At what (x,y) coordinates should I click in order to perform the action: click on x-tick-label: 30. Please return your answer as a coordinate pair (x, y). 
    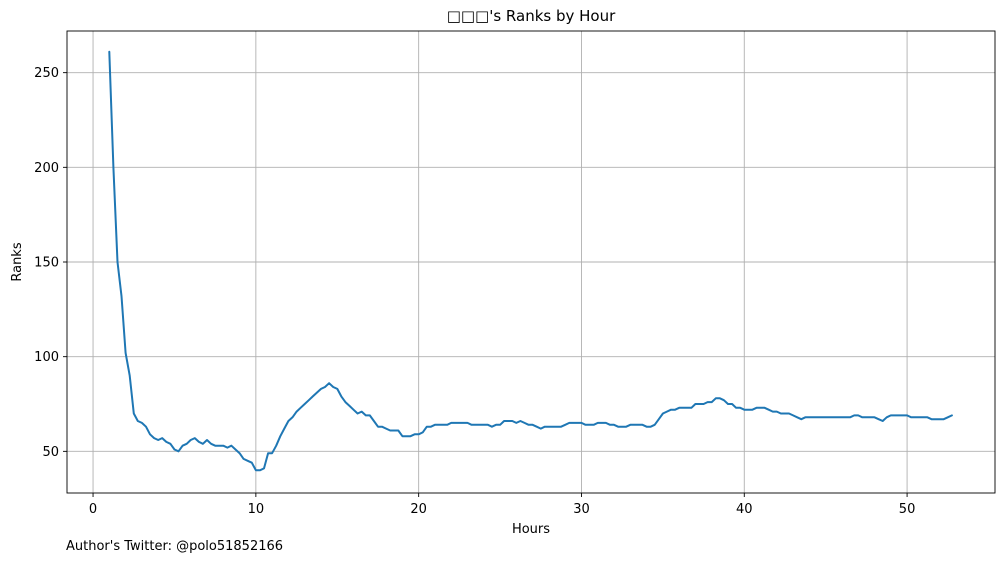
    Looking at the image, I should click on (581, 509).